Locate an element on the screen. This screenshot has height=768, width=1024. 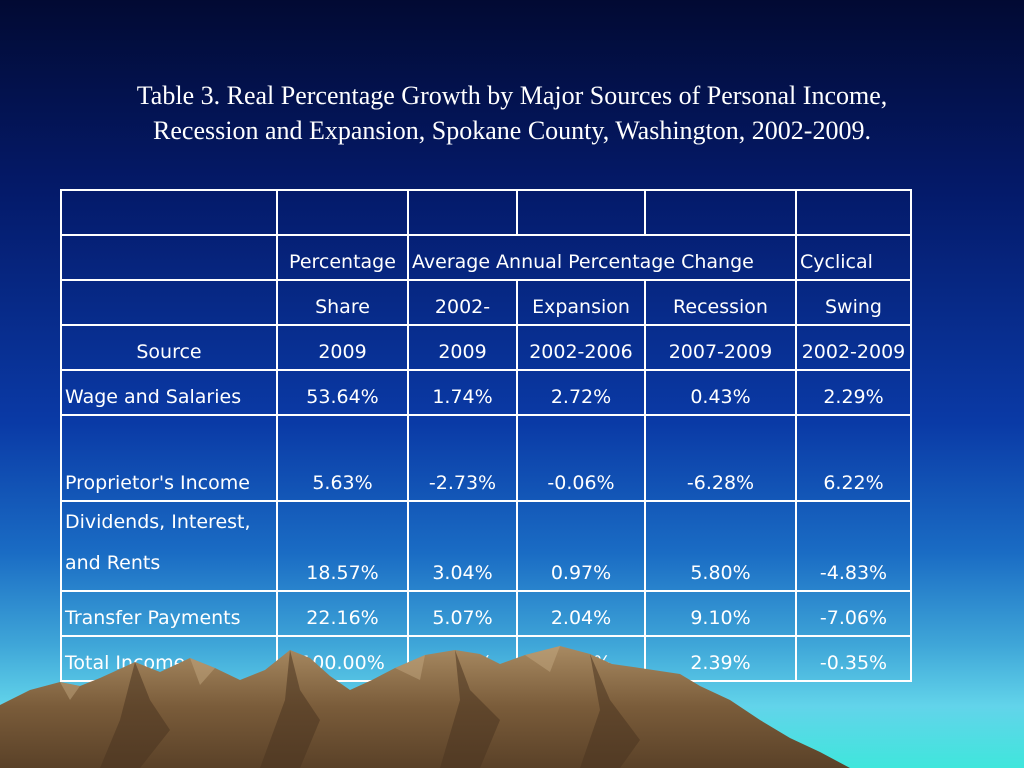
row-share: 18.57% is located at coordinates (342, 546).